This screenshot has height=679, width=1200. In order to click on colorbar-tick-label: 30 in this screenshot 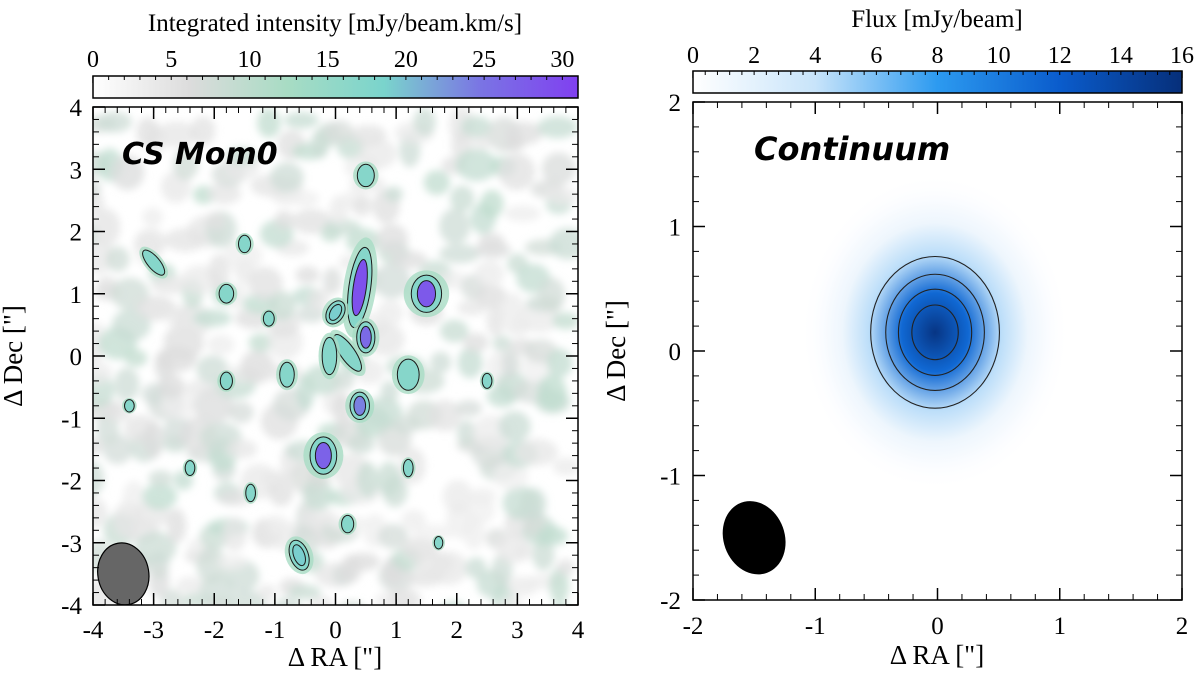, I will do `click(562, 60)`.